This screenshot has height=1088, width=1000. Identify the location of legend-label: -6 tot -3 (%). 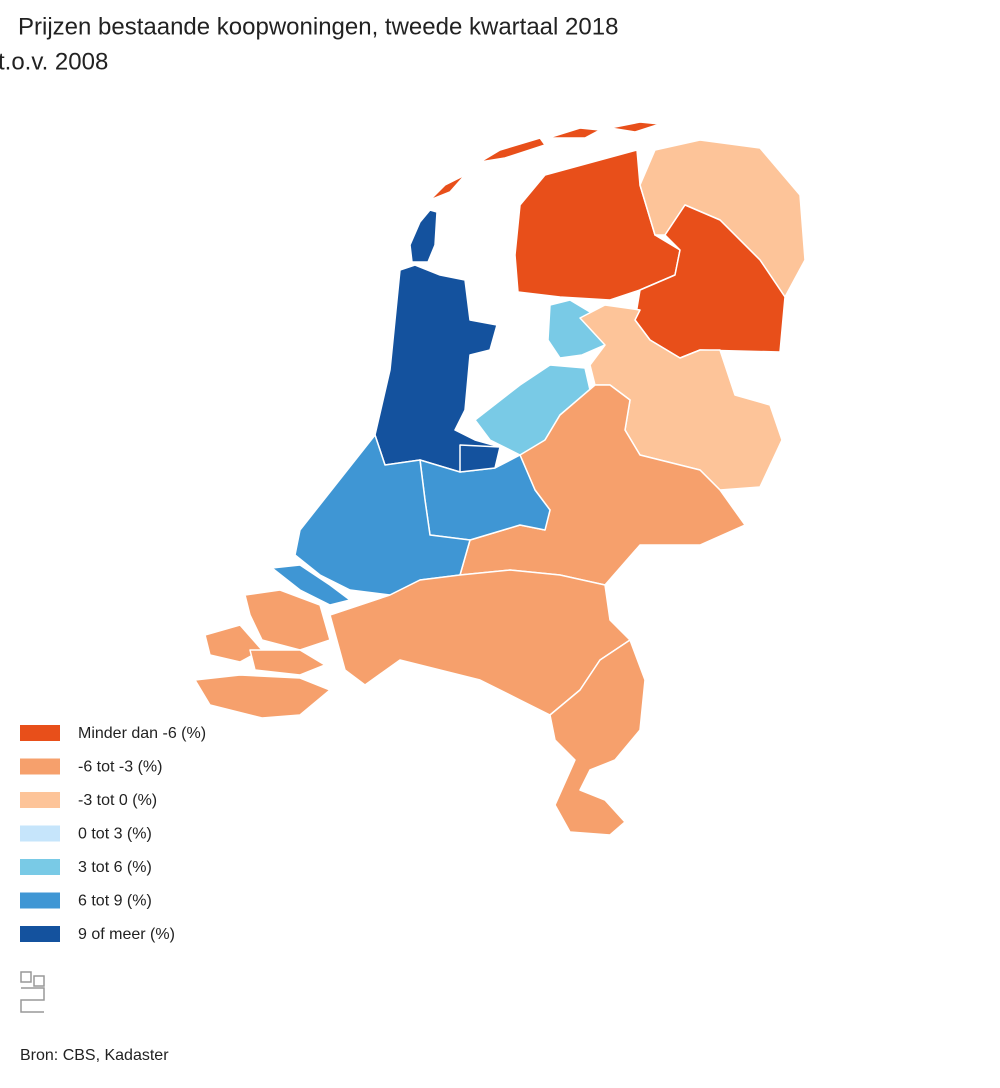
(120, 767).